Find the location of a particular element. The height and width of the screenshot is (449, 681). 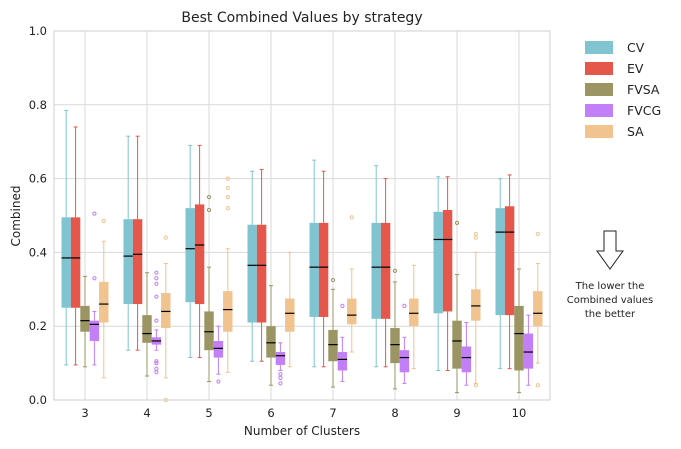

legend-label: EV is located at coordinates (635, 68).